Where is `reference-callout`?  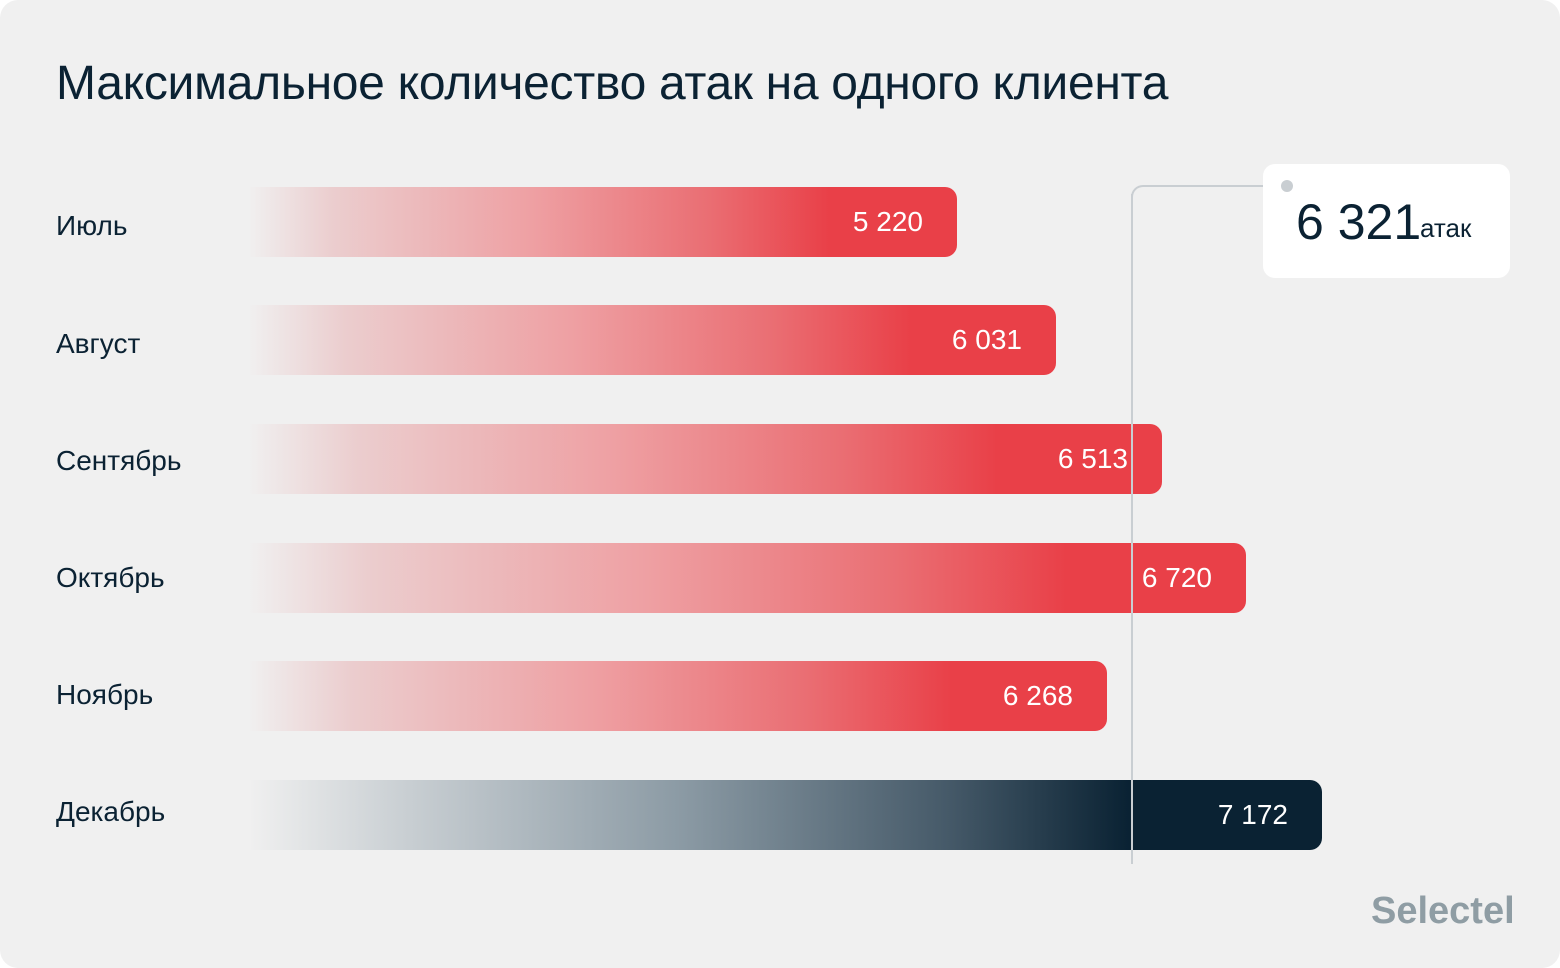 reference-callout is located at coordinates (1386, 221).